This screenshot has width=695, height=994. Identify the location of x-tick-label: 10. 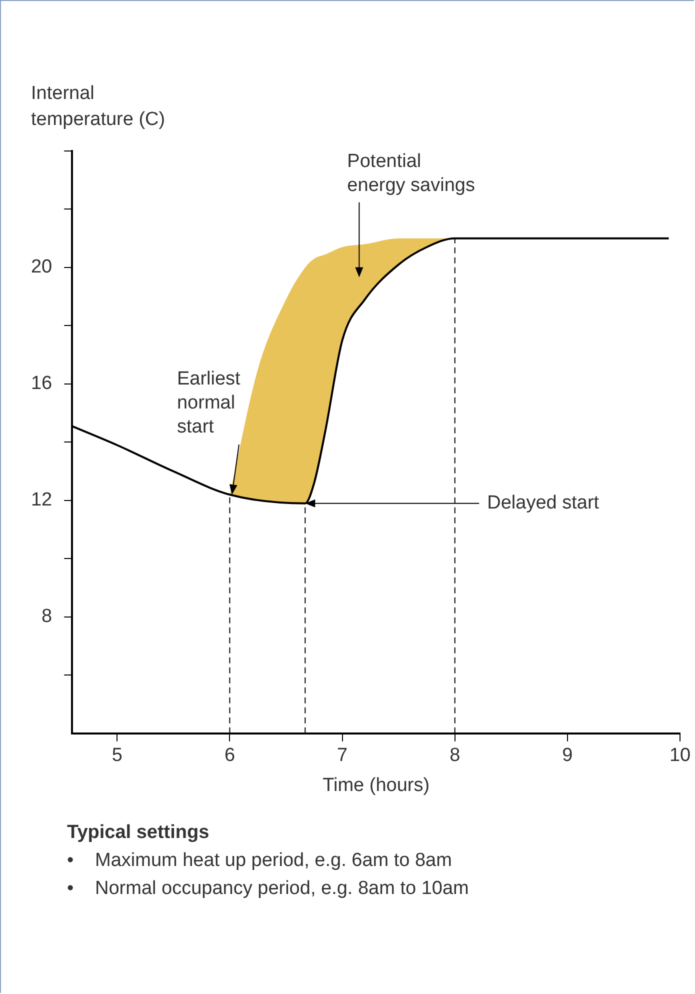
(680, 755).